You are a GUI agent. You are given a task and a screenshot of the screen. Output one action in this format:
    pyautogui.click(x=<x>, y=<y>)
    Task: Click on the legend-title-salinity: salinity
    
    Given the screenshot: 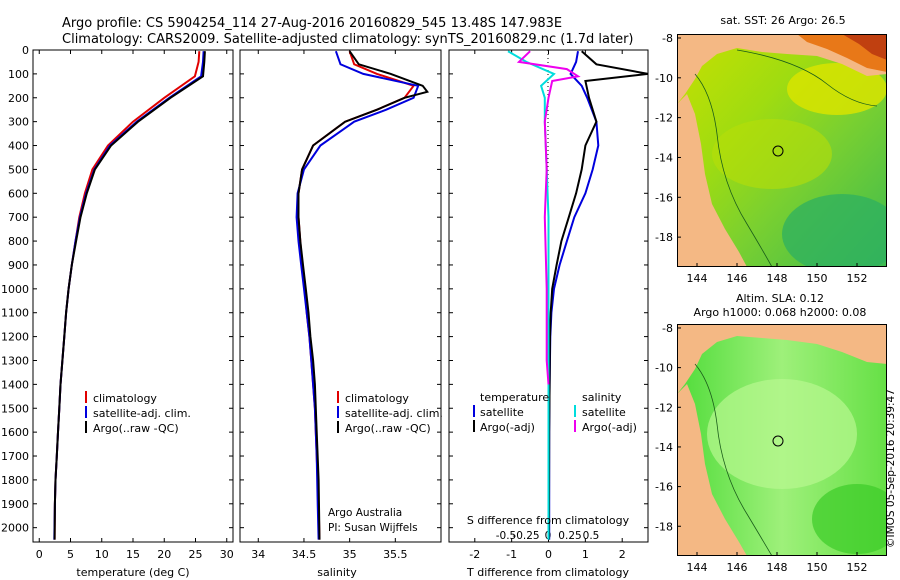 What is the action you would take?
    pyautogui.click(x=602, y=397)
    